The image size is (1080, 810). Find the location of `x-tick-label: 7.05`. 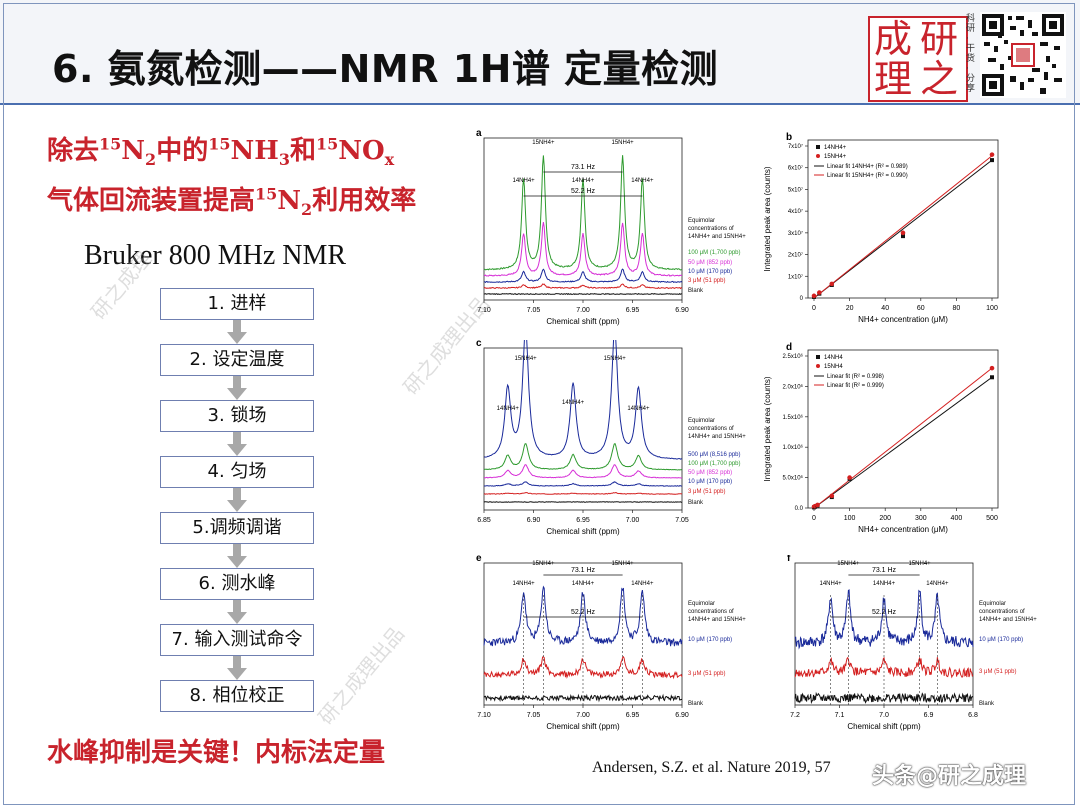

x-tick-label: 7.05 is located at coordinates (534, 715).